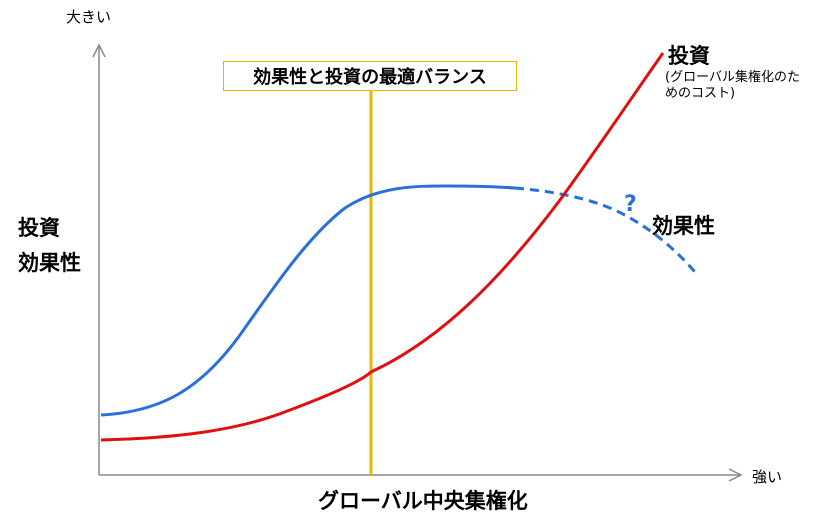  Describe the element at coordinates (683, 226) in the screenshot. I see `effectiveness-label: 効果性` at that location.